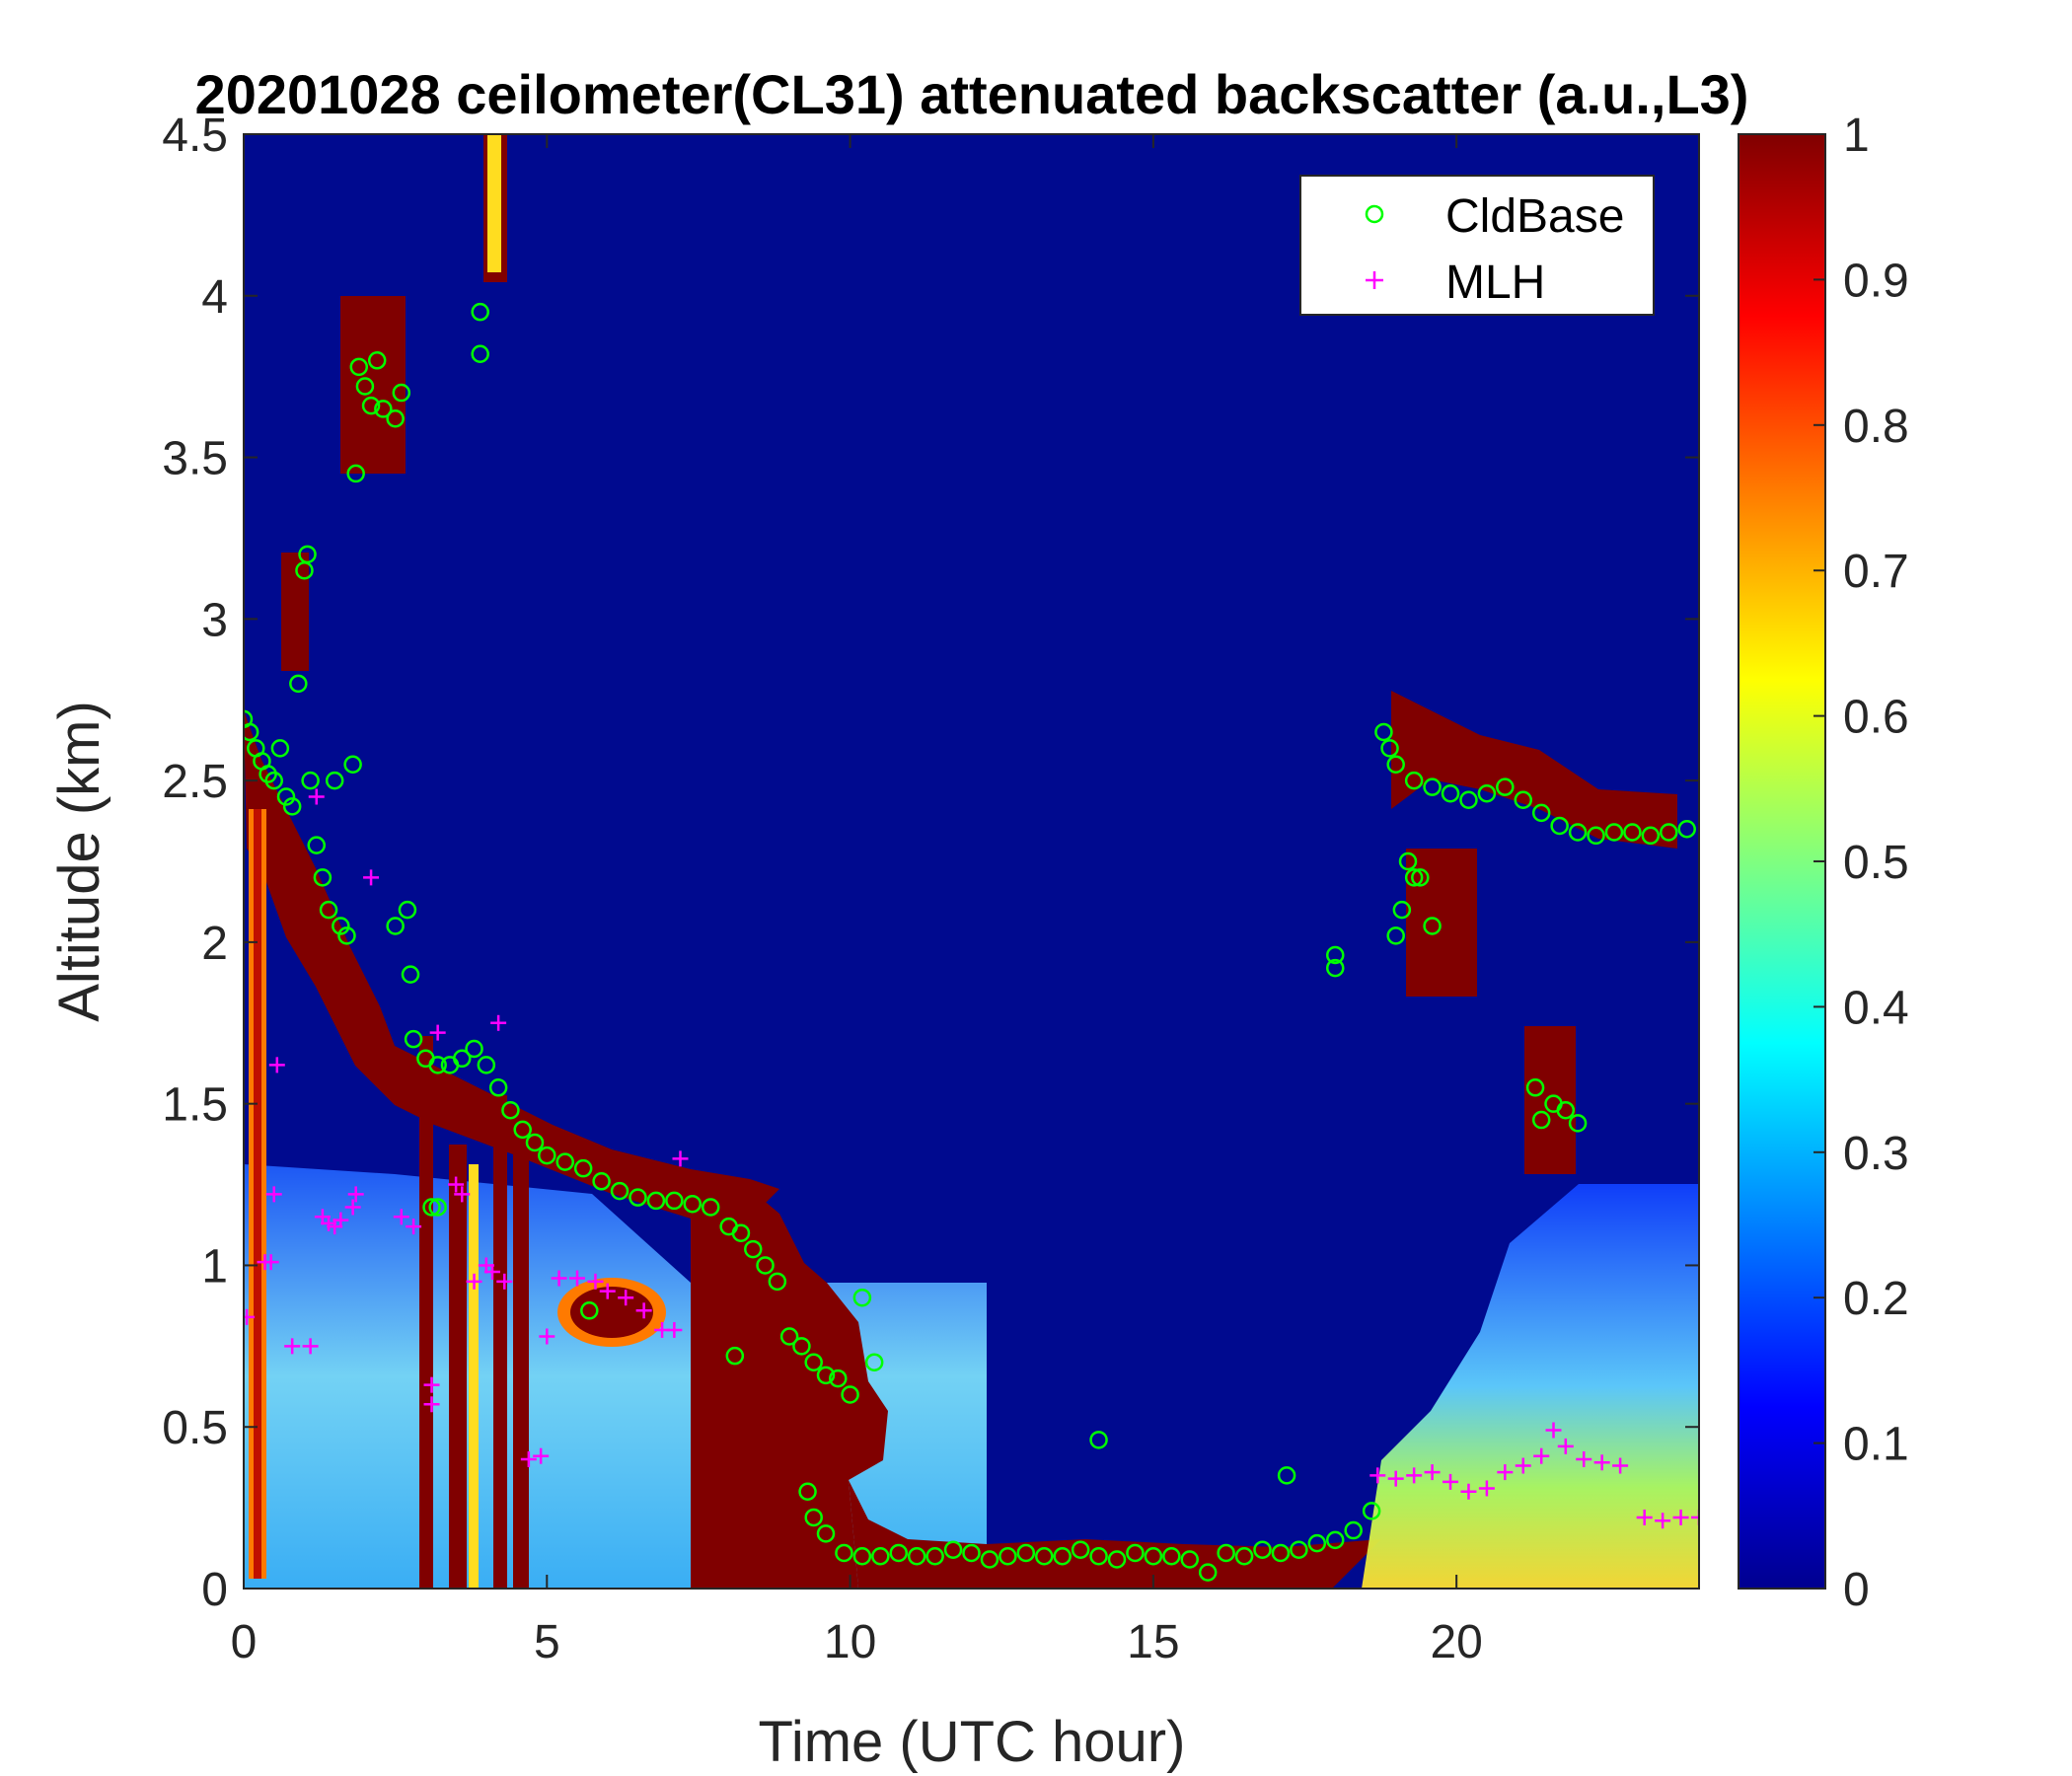 The image size is (2072, 1776). I want to click on legend: CldBase MLH, so click(1477, 246).